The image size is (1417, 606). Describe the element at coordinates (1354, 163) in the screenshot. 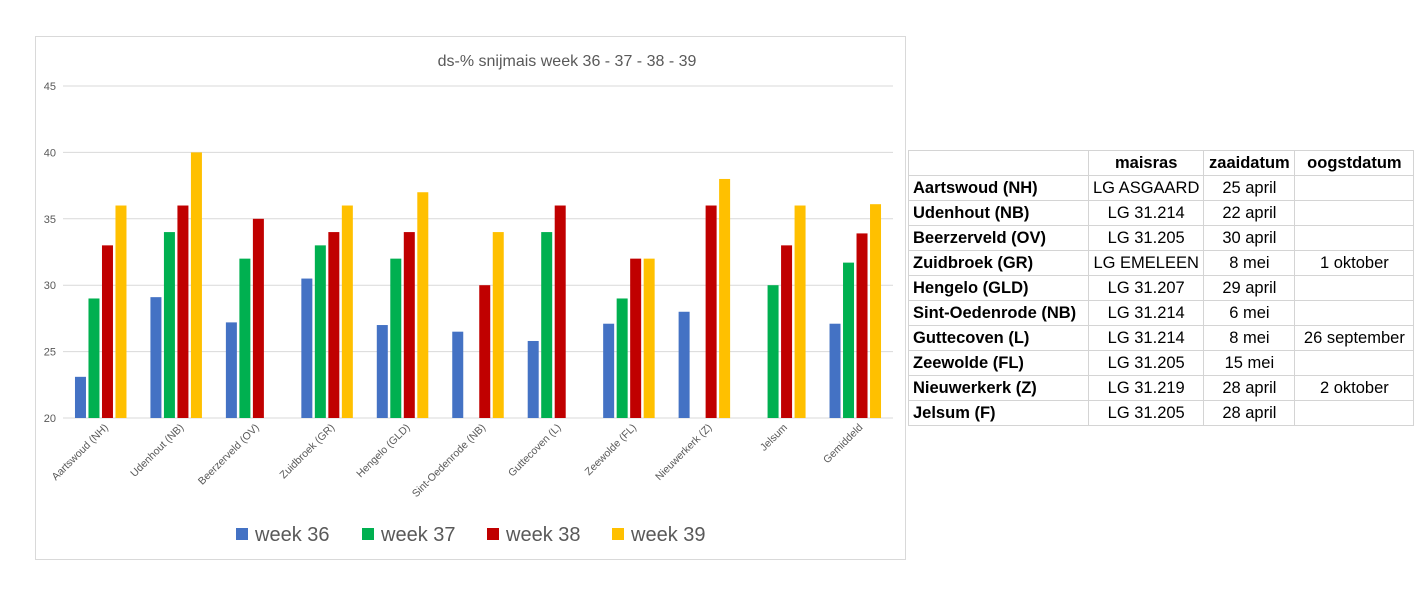

I see `header-cell-oogstdatum: oogstdatum` at that location.